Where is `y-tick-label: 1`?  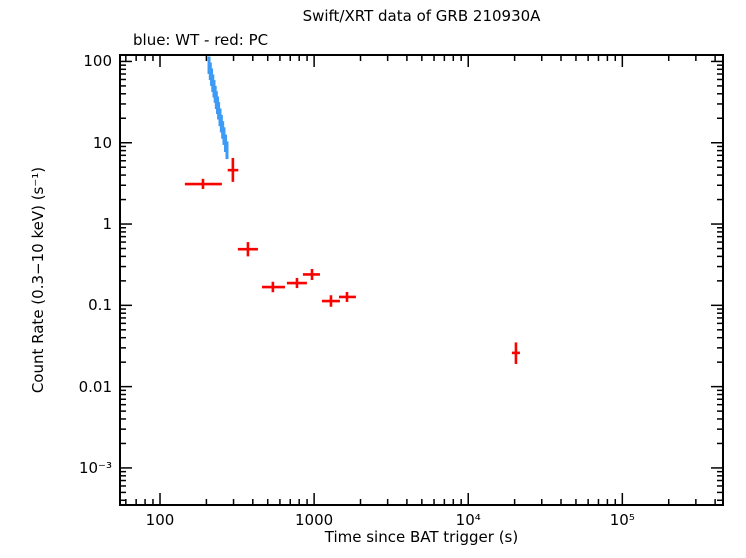
y-tick-label: 1 is located at coordinates (107, 224).